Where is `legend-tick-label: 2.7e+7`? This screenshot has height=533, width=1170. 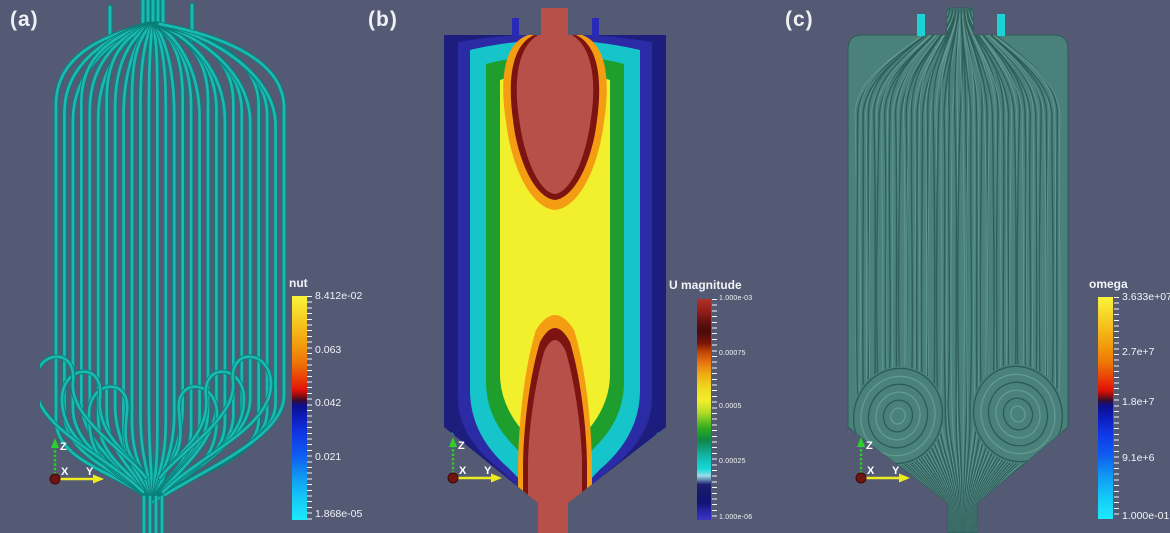
legend-tick-label: 2.7e+7 is located at coordinates (1138, 352).